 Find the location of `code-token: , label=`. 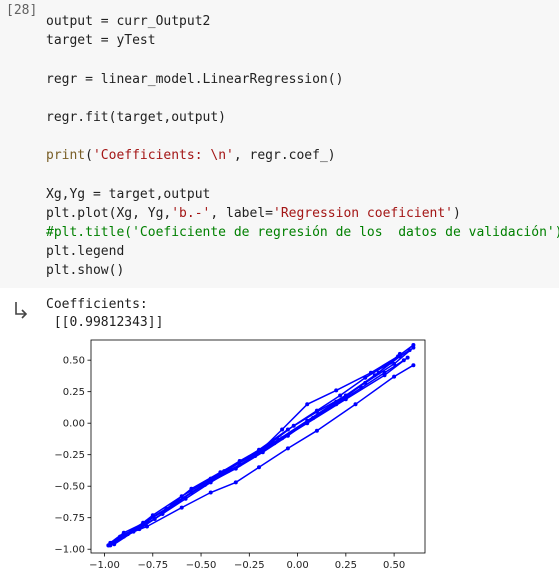

code-token: , label= is located at coordinates (241, 213).